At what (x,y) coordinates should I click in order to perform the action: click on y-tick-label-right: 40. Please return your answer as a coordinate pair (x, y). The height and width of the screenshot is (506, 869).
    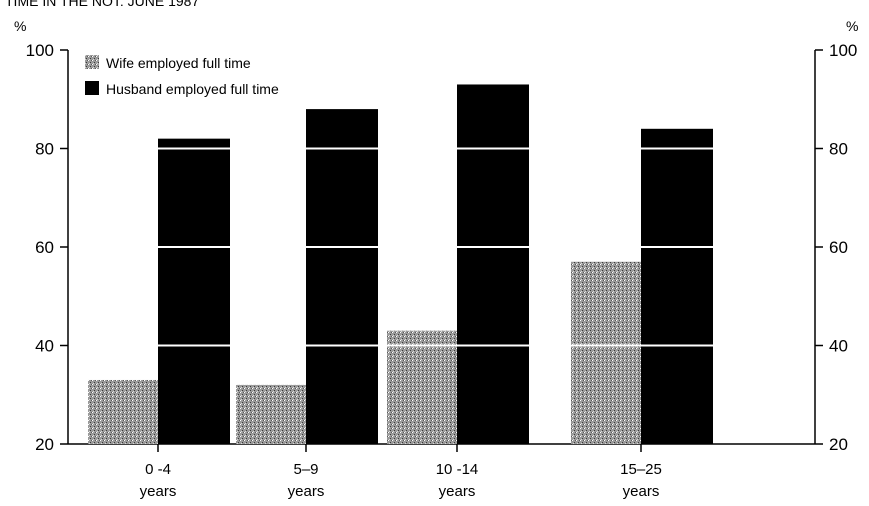
    Looking at the image, I should click on (838, 346).